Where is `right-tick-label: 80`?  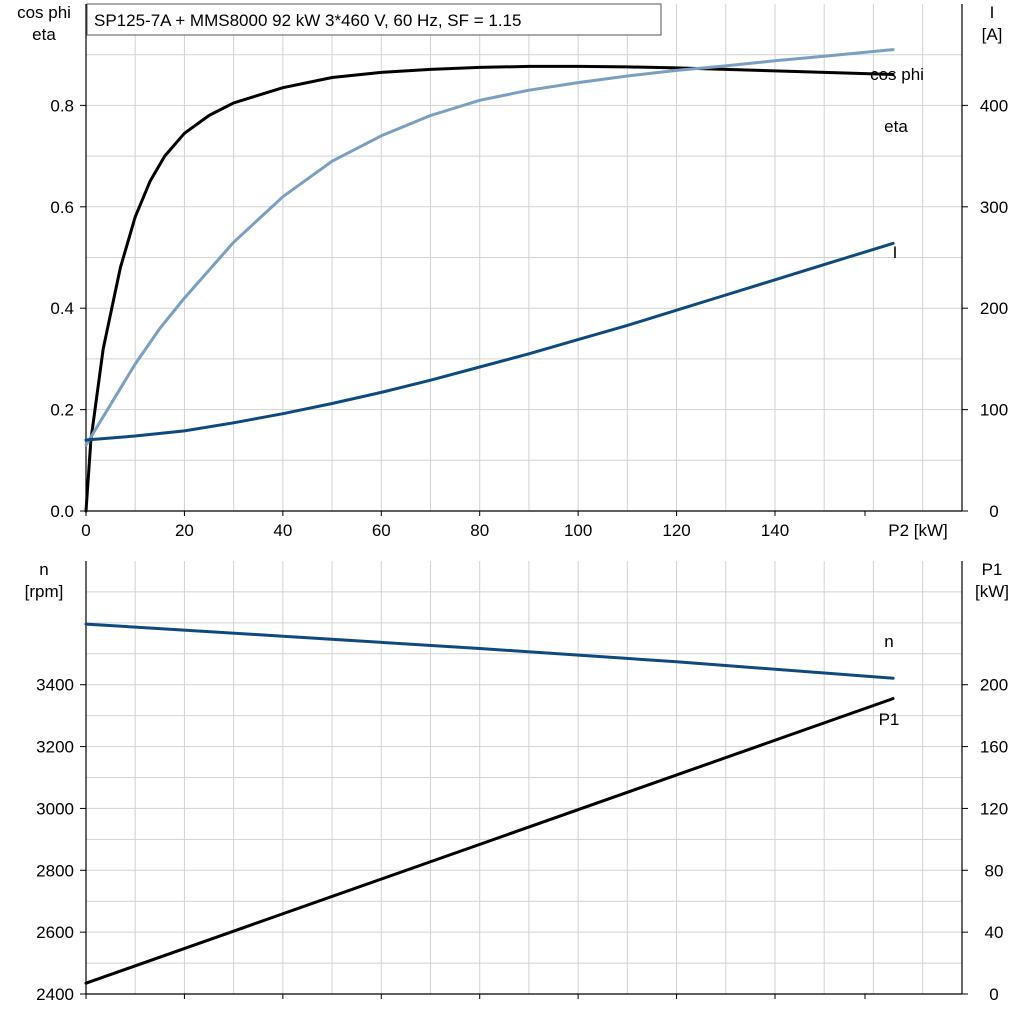
right-tick-label: 80 is located at coordinates (994, 870).